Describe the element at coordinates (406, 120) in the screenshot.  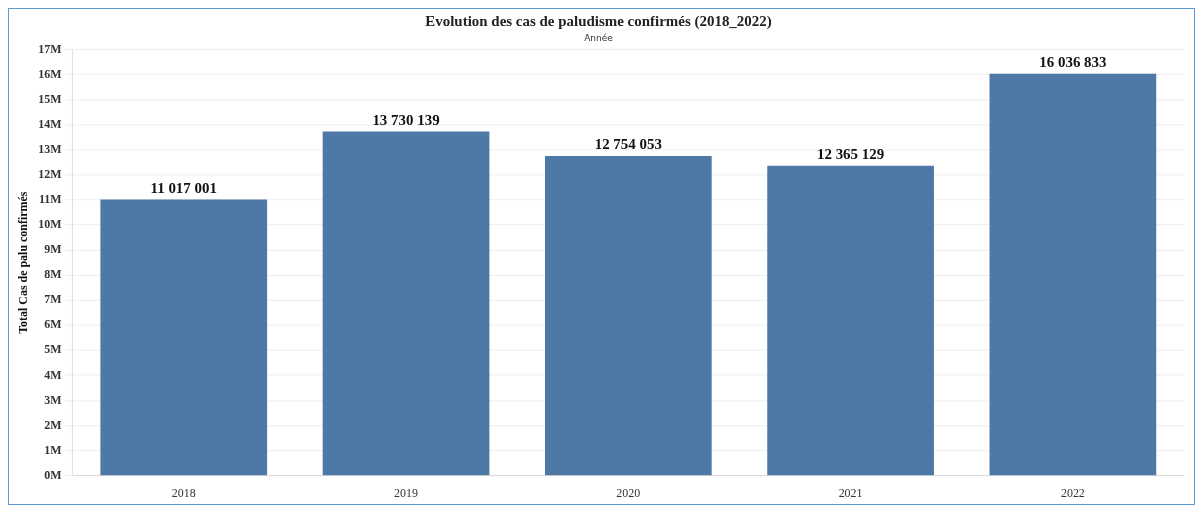
I see `data-label: 13 730 139` at that location.